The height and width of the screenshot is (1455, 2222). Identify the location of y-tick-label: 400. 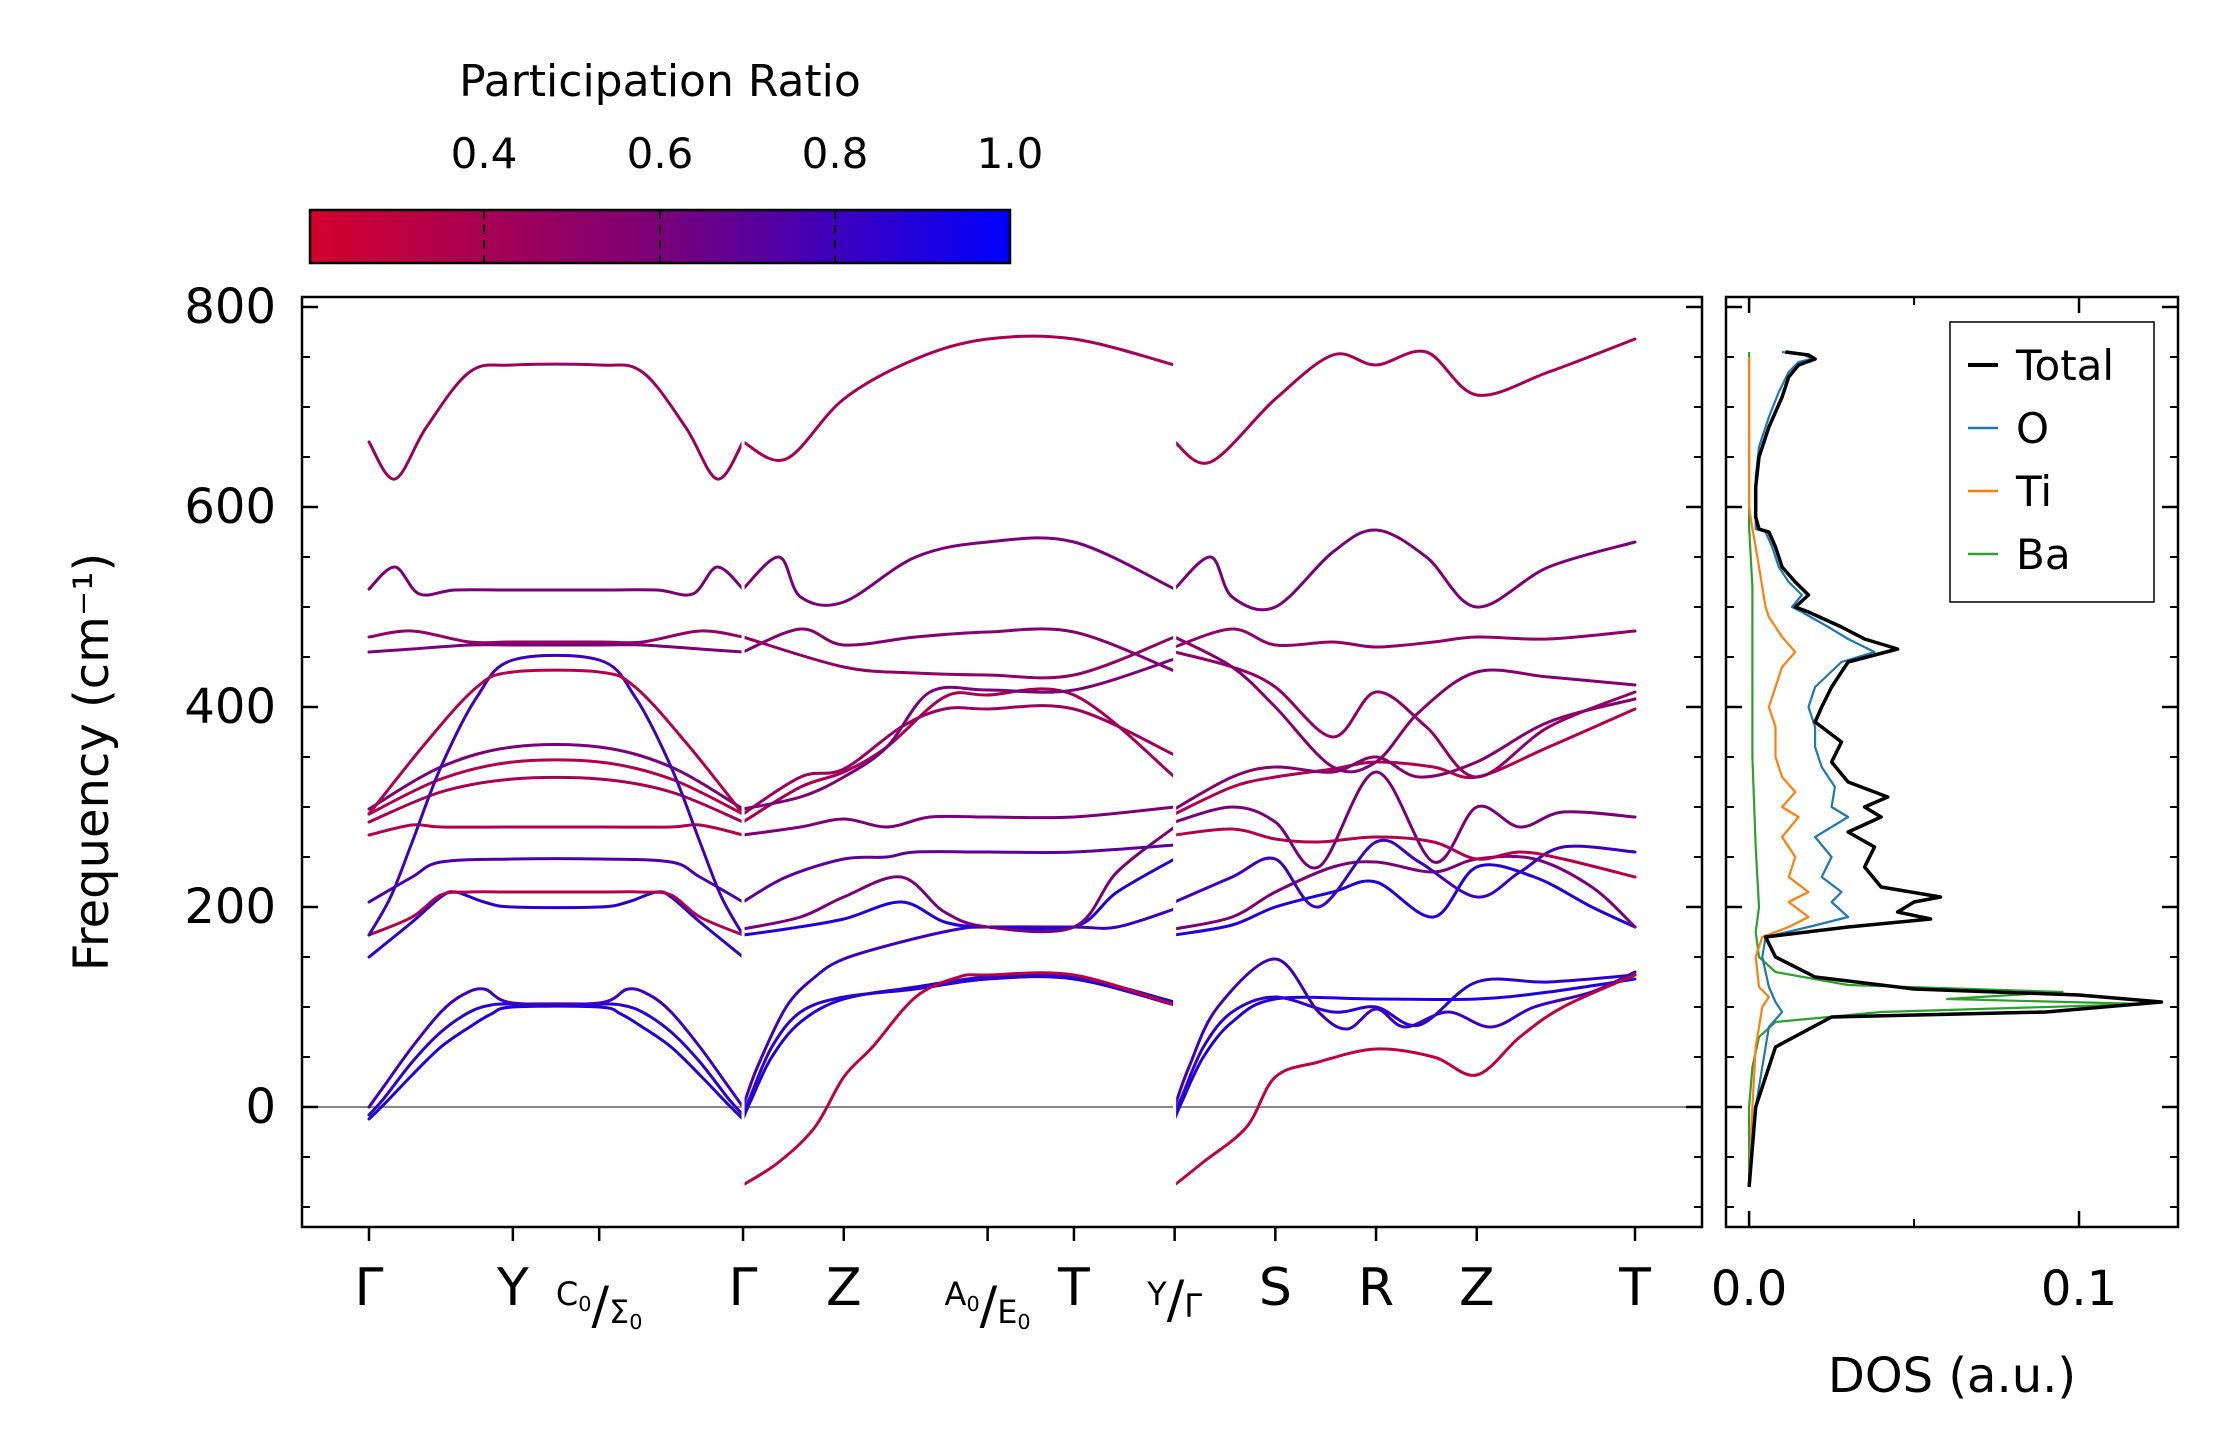
(230, 707).